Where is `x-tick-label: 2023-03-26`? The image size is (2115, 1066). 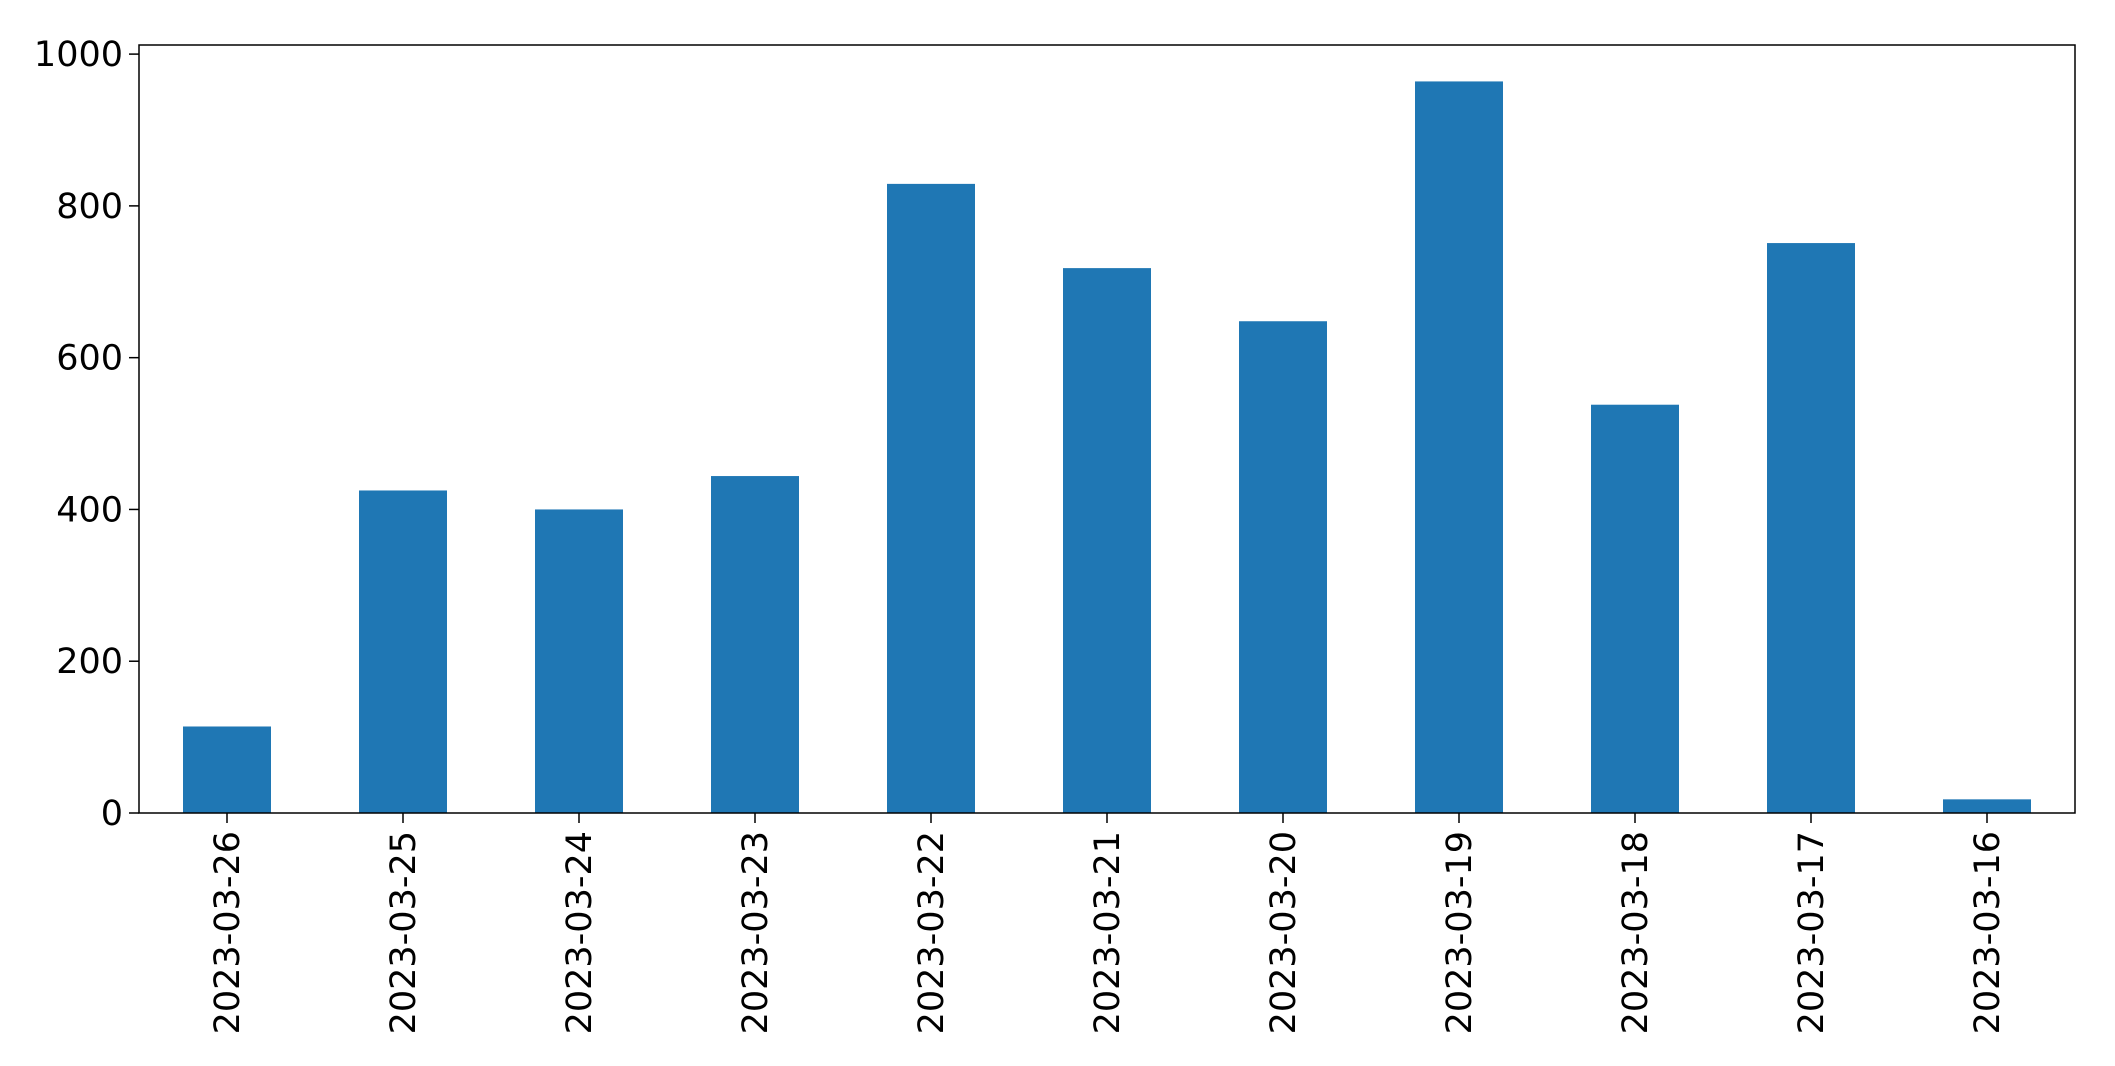
x-tick-label: 2023-03-26 is located at coordinates (228, 932).